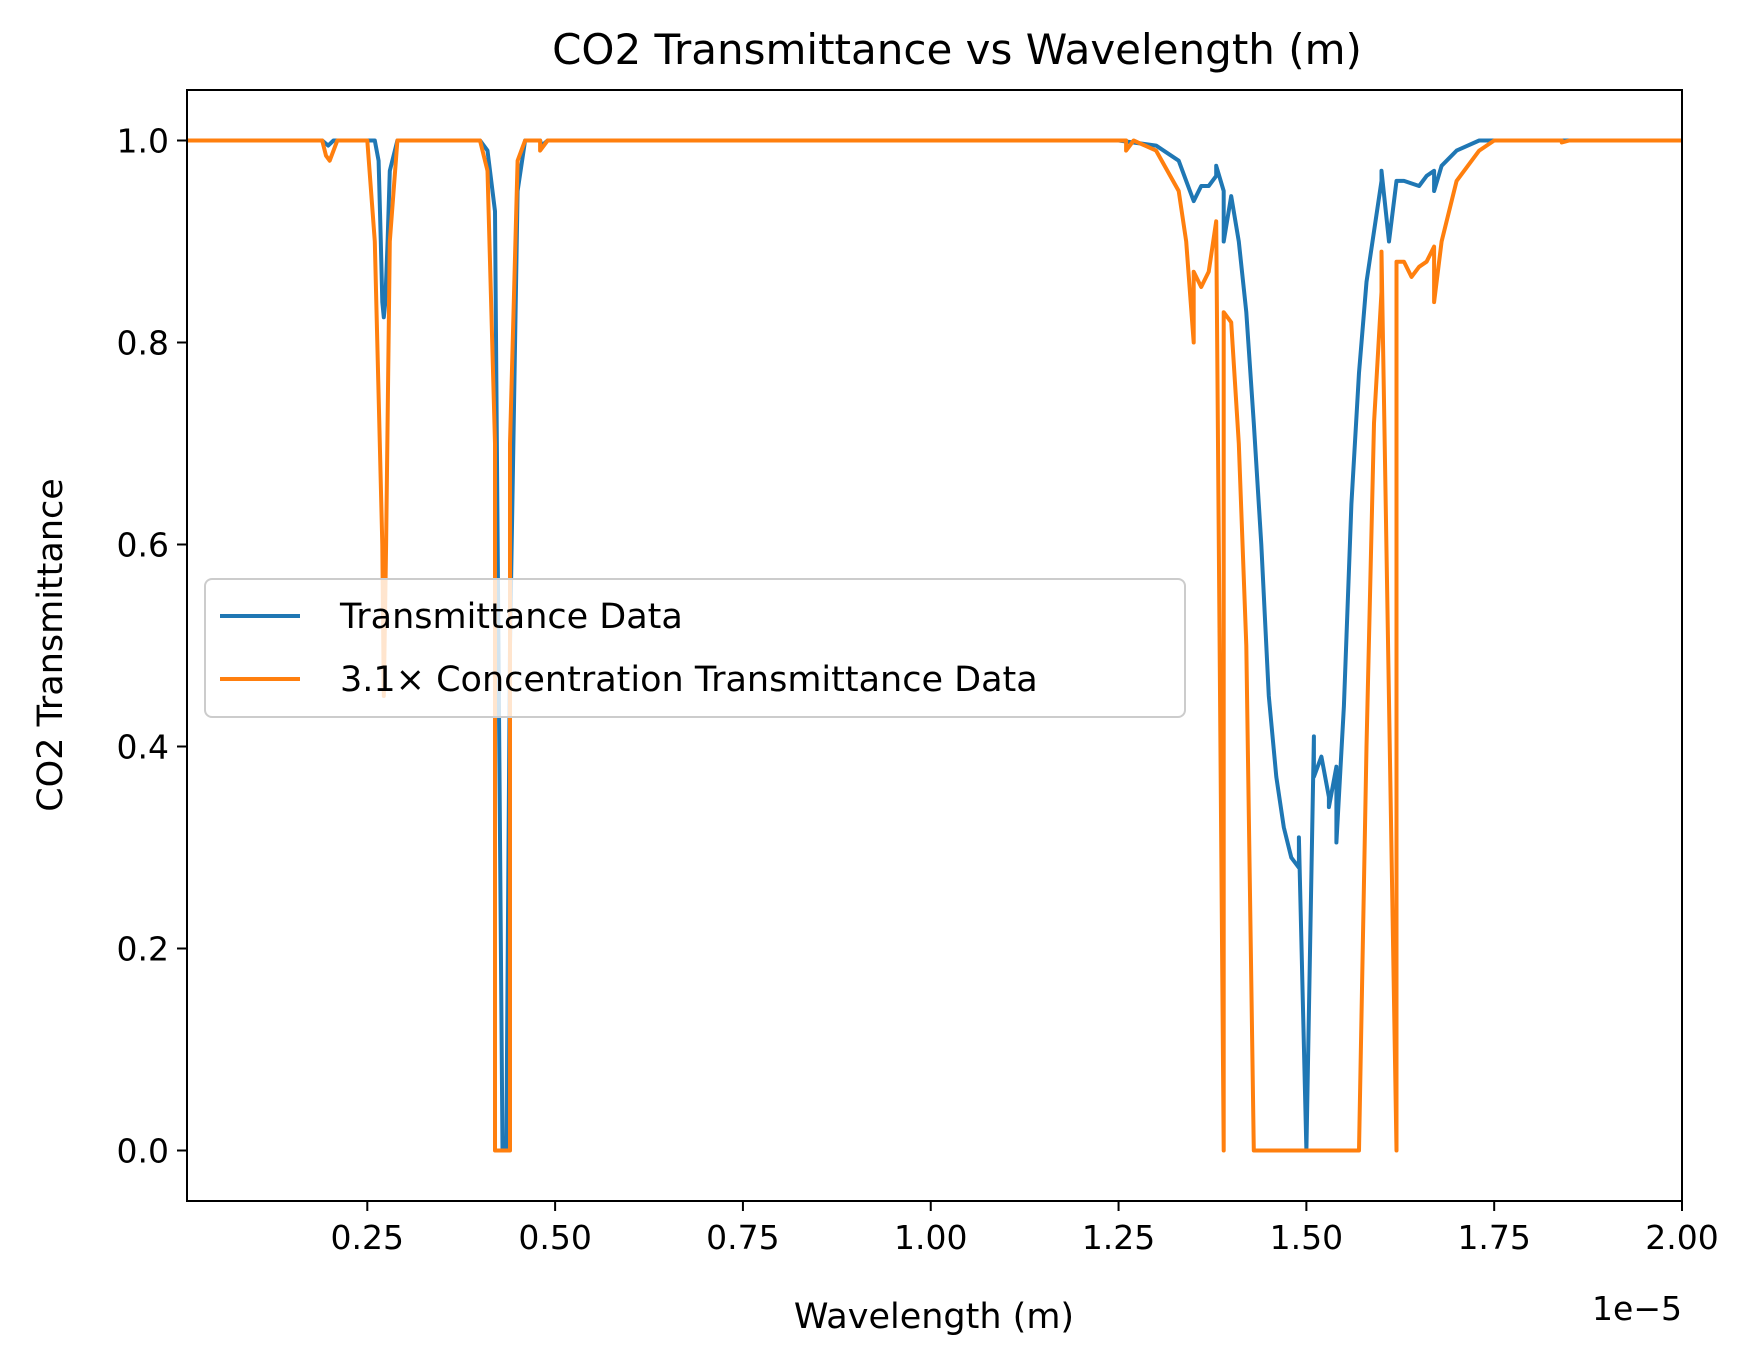 This screenshot has height=1361, width=1748. What do you see at coordinates (554, 1237) in the screenshot?
I see `x-tick-label: 0.50` at bounding box center [554, 1237].